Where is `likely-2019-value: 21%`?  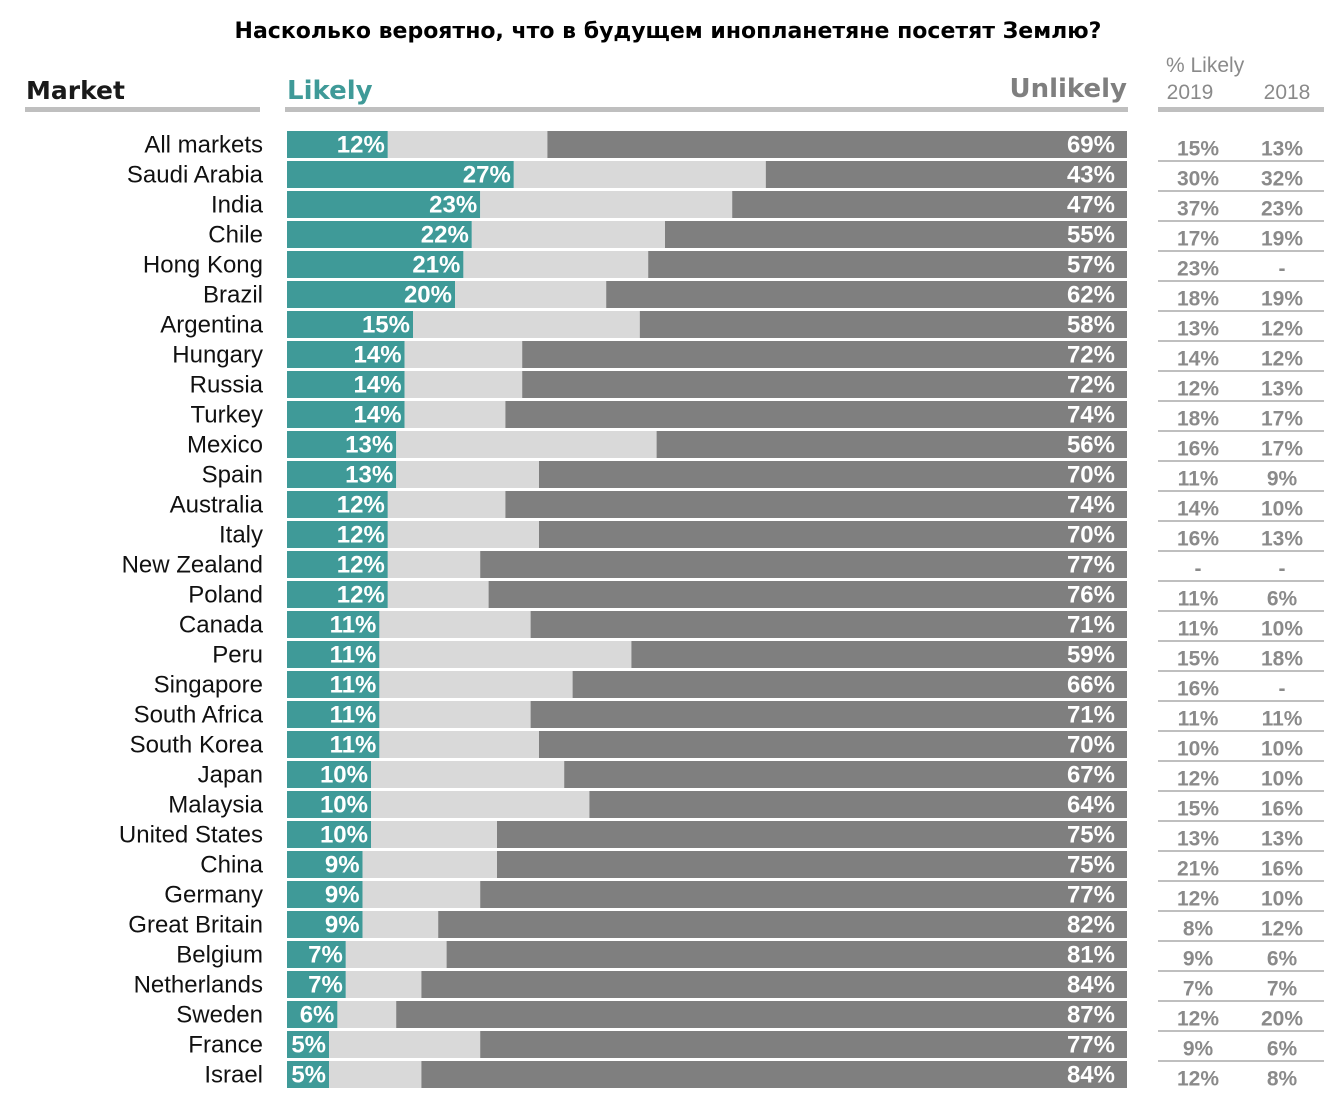 likely-2019-value: 21% is located at coordinates (1198, 869).